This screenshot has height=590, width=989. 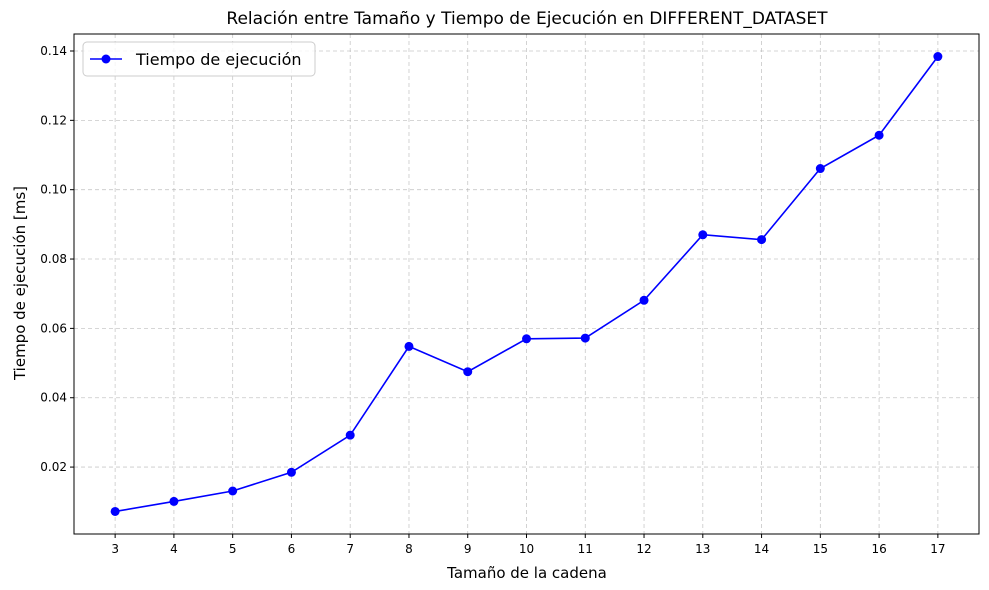 I want to click on legend-marker, so click(x=106, y=59).